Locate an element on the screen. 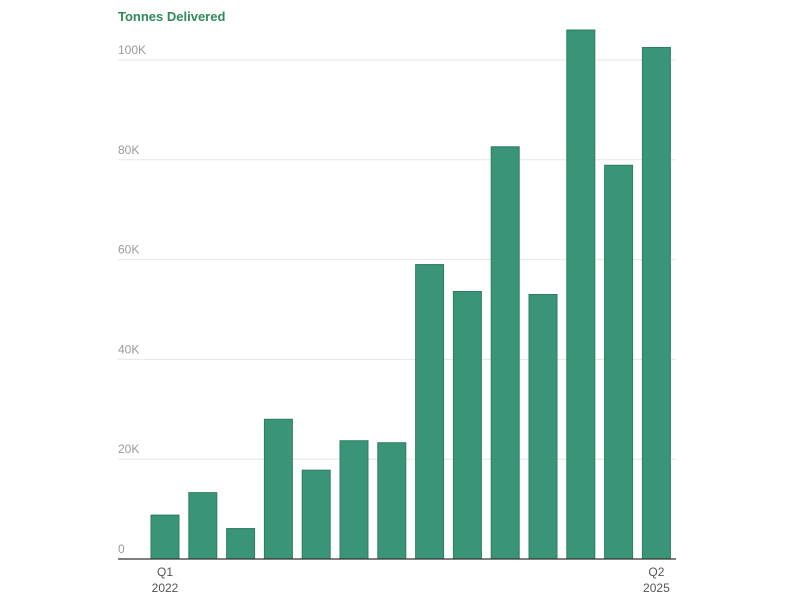 The width and height of the screenshot is (800, 600). y-tick-label: 20K is located at coordinates (128, 449).